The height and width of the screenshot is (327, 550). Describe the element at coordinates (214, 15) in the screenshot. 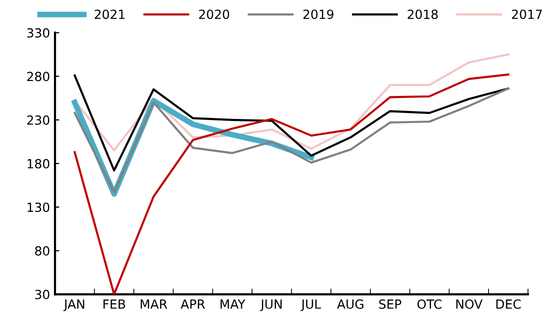

I see `legend-label: 2020` at that location.